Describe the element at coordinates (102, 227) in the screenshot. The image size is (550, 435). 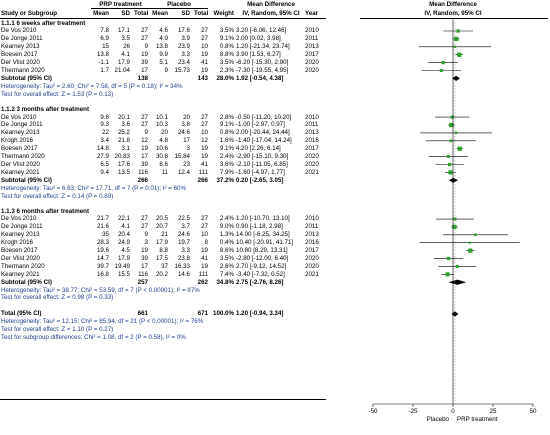
I see `subgroup-3-study-2-mean-prp: 21.6` at that location.